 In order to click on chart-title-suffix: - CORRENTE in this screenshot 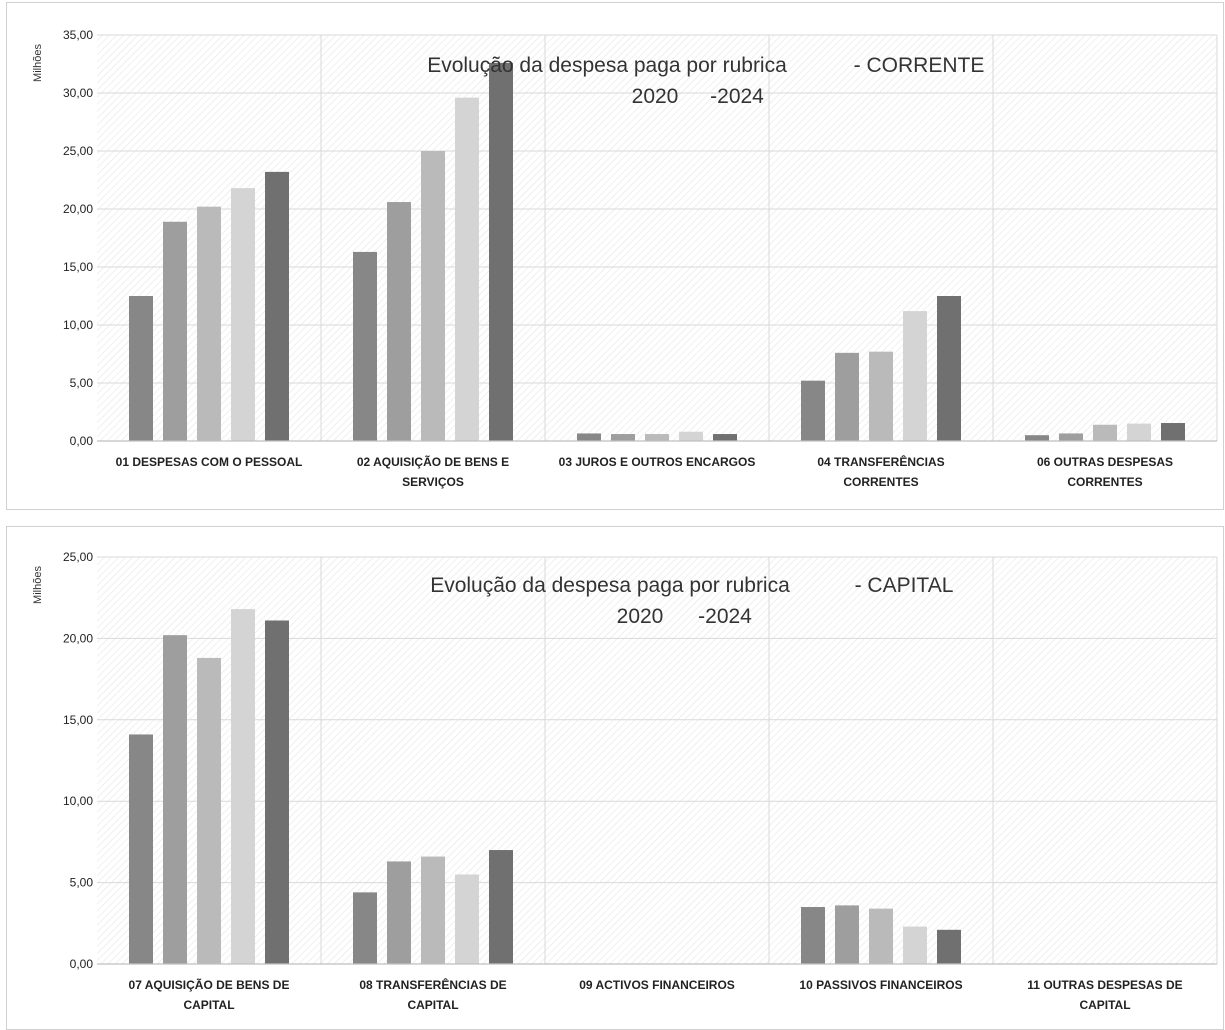, I will do `click(919, 65)`.